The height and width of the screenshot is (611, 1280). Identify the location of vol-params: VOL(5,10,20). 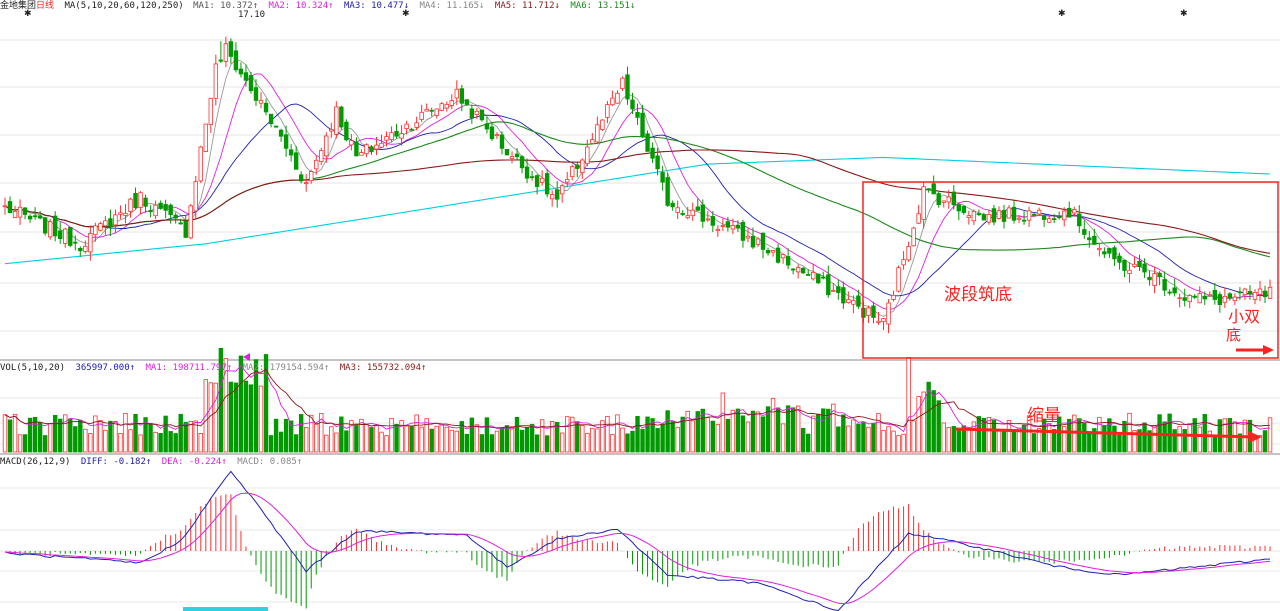
(33, 368).